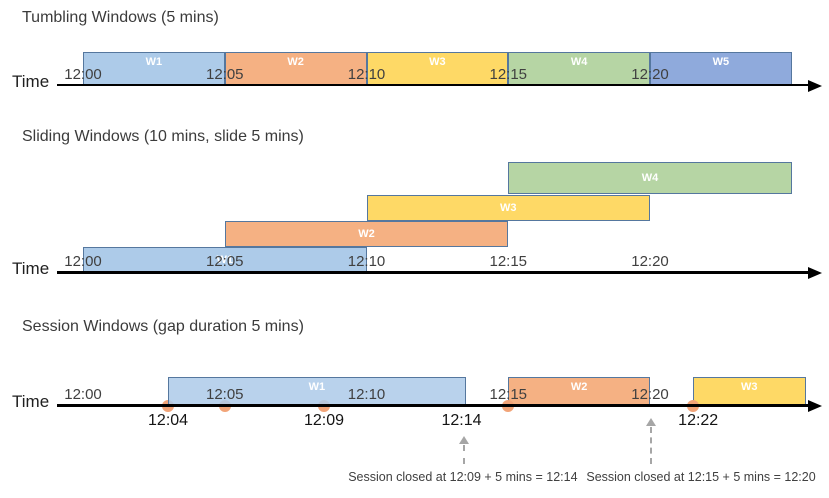  What do you see at coordinates (31, 81) in the screenshot?
I see `time-axis-label-tumbling: Time` at bounding box center [31, 81].